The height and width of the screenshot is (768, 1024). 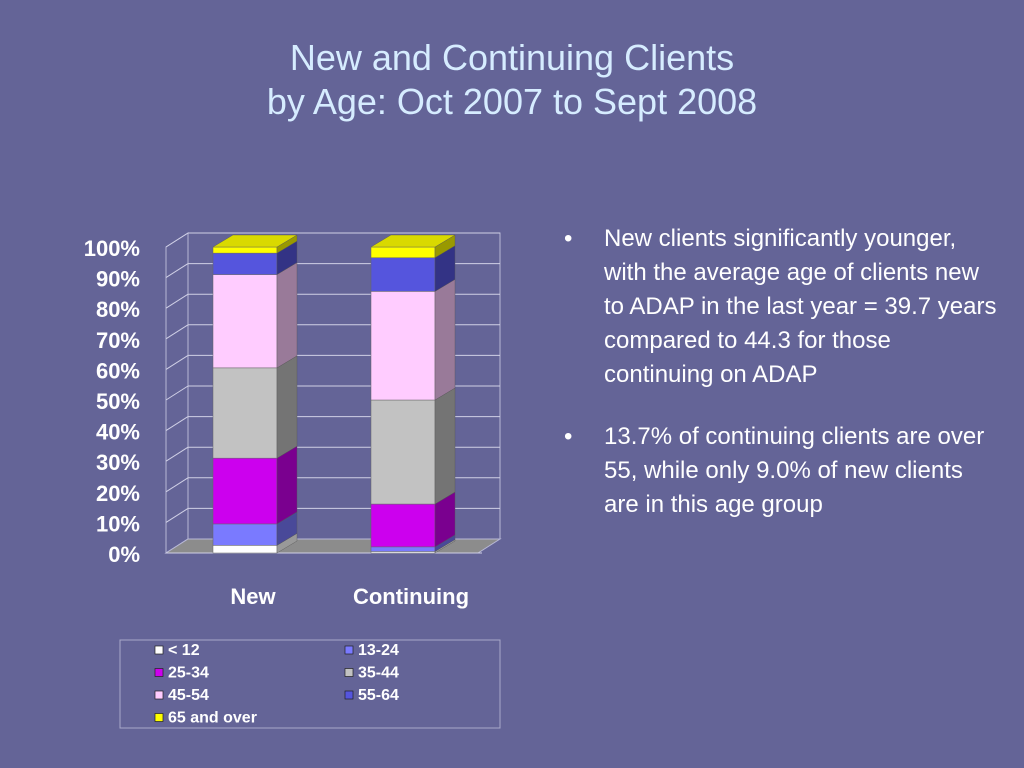 I want to click on y-tick-label: 70%, so click(x=118, y=340).